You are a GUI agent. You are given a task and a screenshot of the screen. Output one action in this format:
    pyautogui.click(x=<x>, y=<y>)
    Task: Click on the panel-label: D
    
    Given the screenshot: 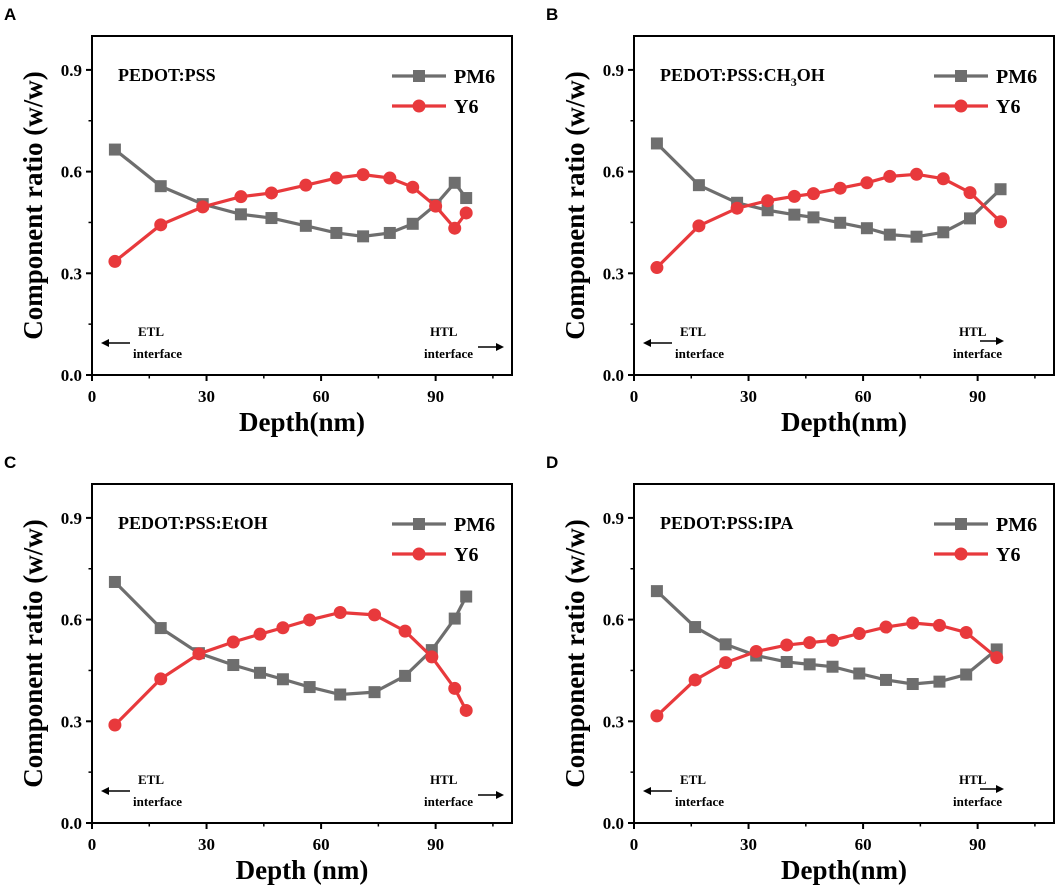 What is the action you would take?
    pyautogui.click(x=552, y=462)
    